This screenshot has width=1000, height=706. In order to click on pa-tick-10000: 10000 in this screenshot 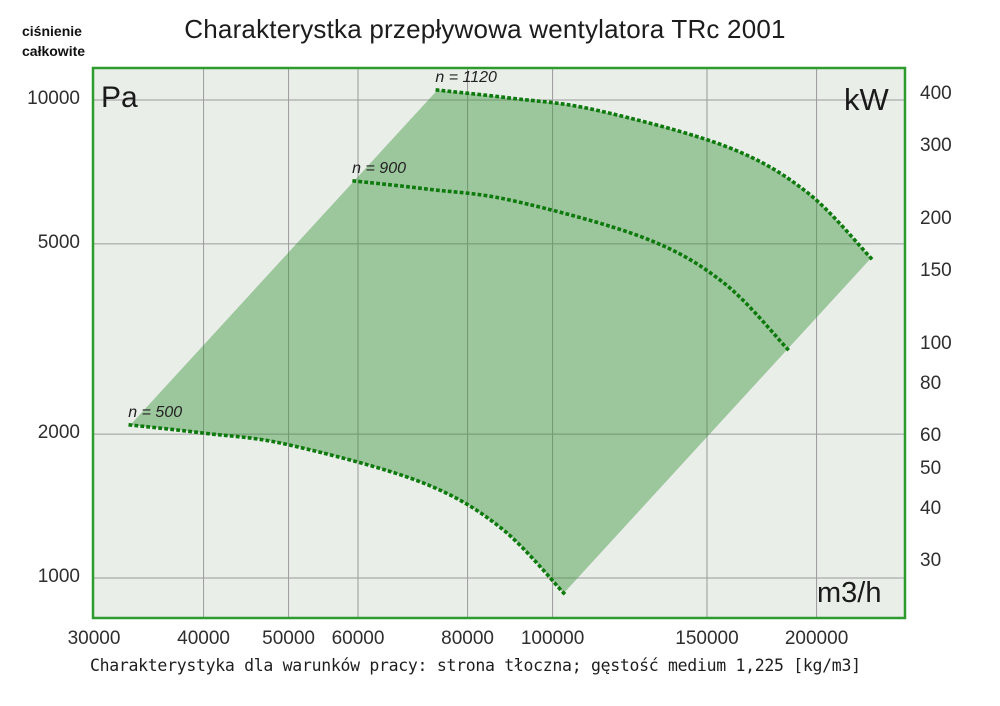, I will do `click(53, 98)`.